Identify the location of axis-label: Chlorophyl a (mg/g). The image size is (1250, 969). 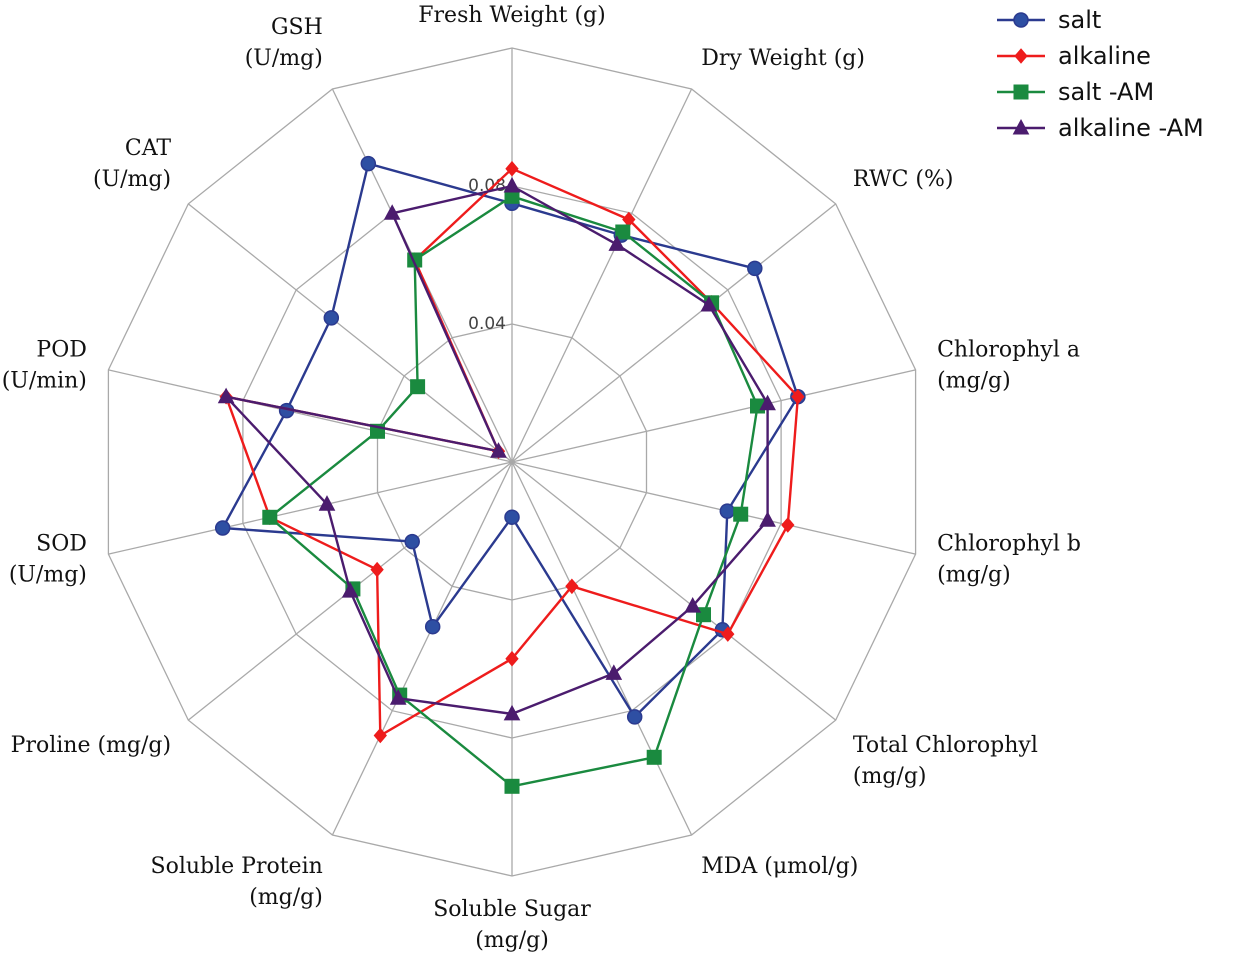
(1008, 366).